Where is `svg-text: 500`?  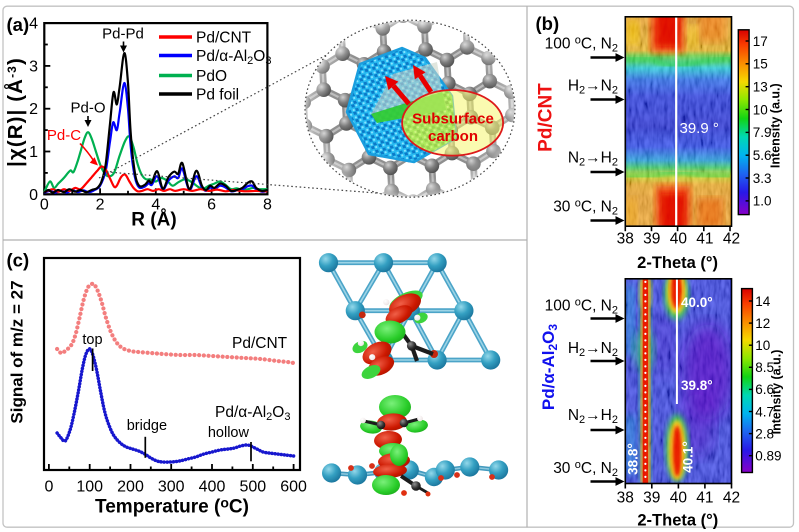
svg-text: 500 is located at coordinates (252, 487).